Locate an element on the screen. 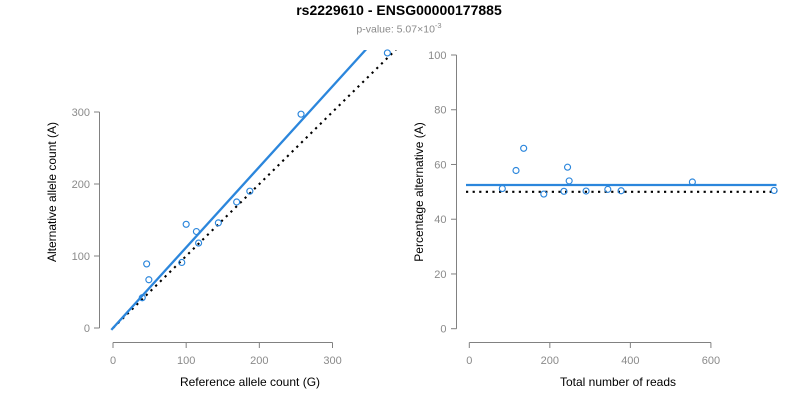 This screenshot has height=400, width=800. subtitle-label: p-value: is located at coordinates (376, 29).